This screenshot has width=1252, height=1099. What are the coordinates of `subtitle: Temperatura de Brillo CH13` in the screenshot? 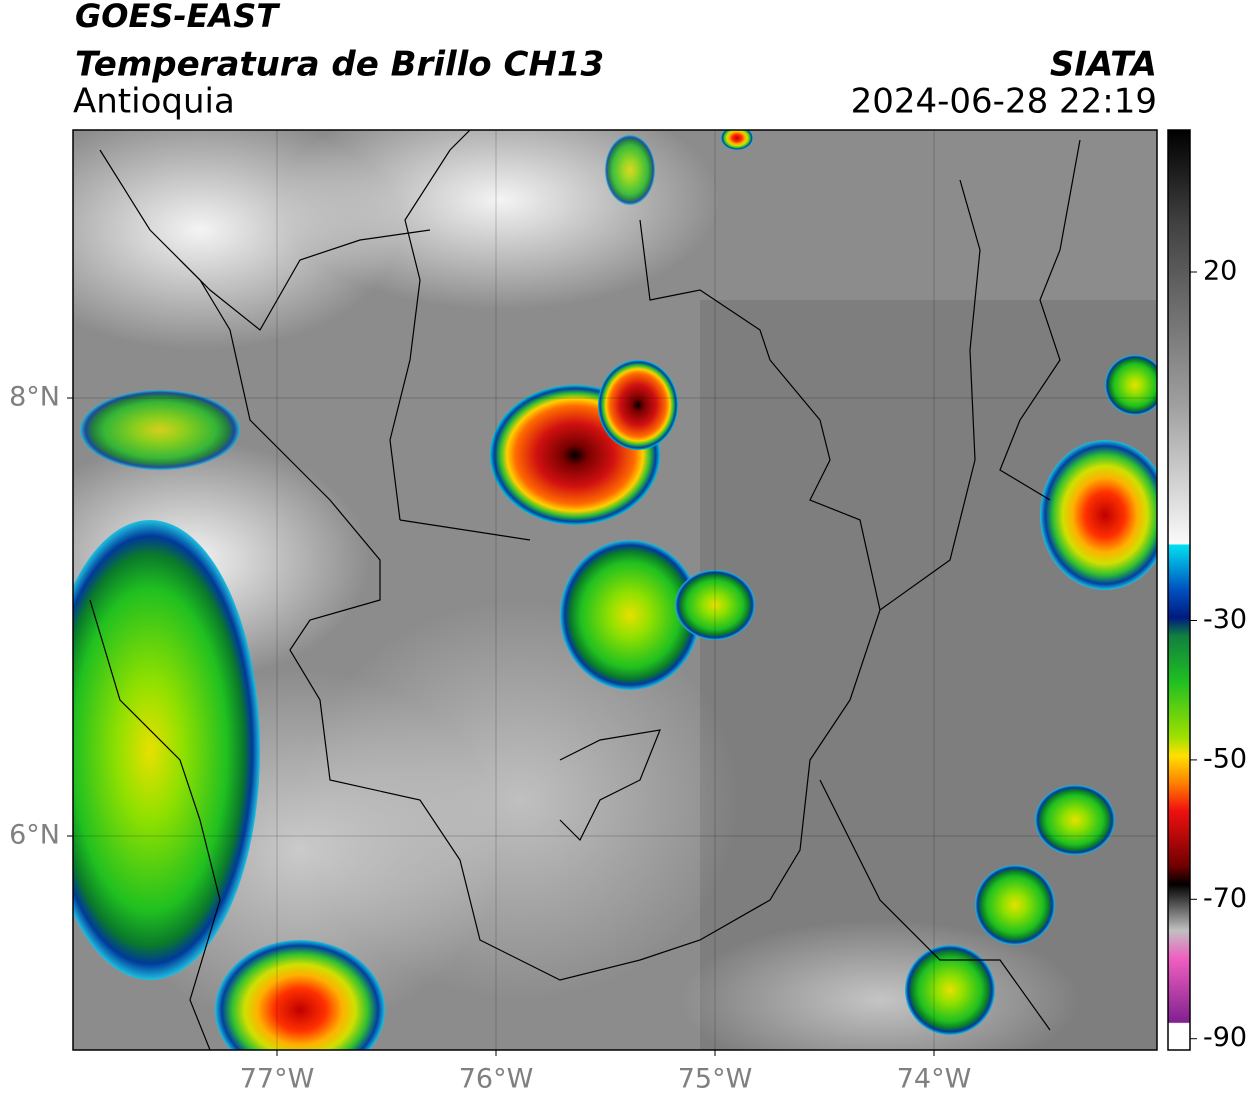 It's located at (339, 65).